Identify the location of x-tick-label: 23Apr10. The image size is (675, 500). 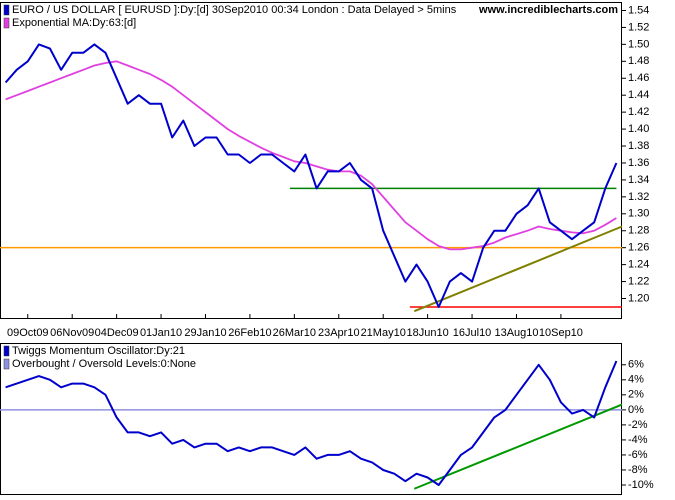
(339, 333).